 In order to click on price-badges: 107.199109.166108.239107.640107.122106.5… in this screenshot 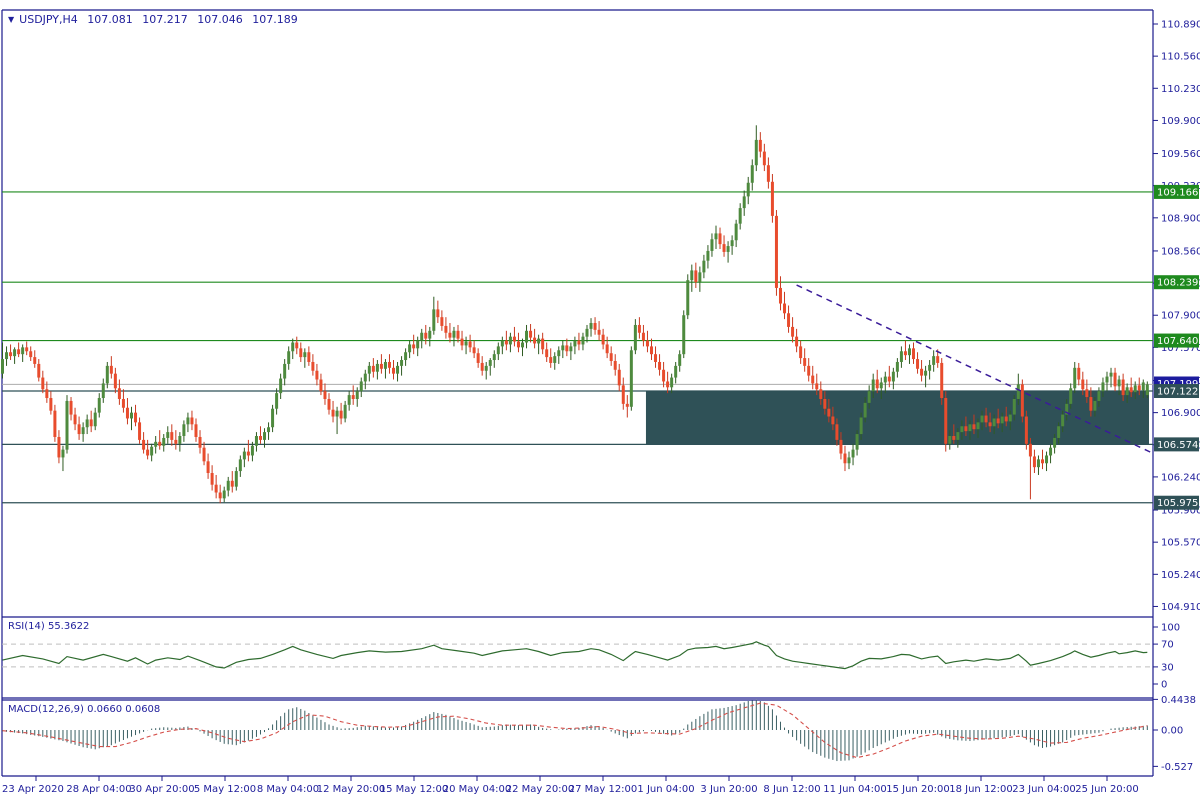, I will do `click(1176, 347)`.